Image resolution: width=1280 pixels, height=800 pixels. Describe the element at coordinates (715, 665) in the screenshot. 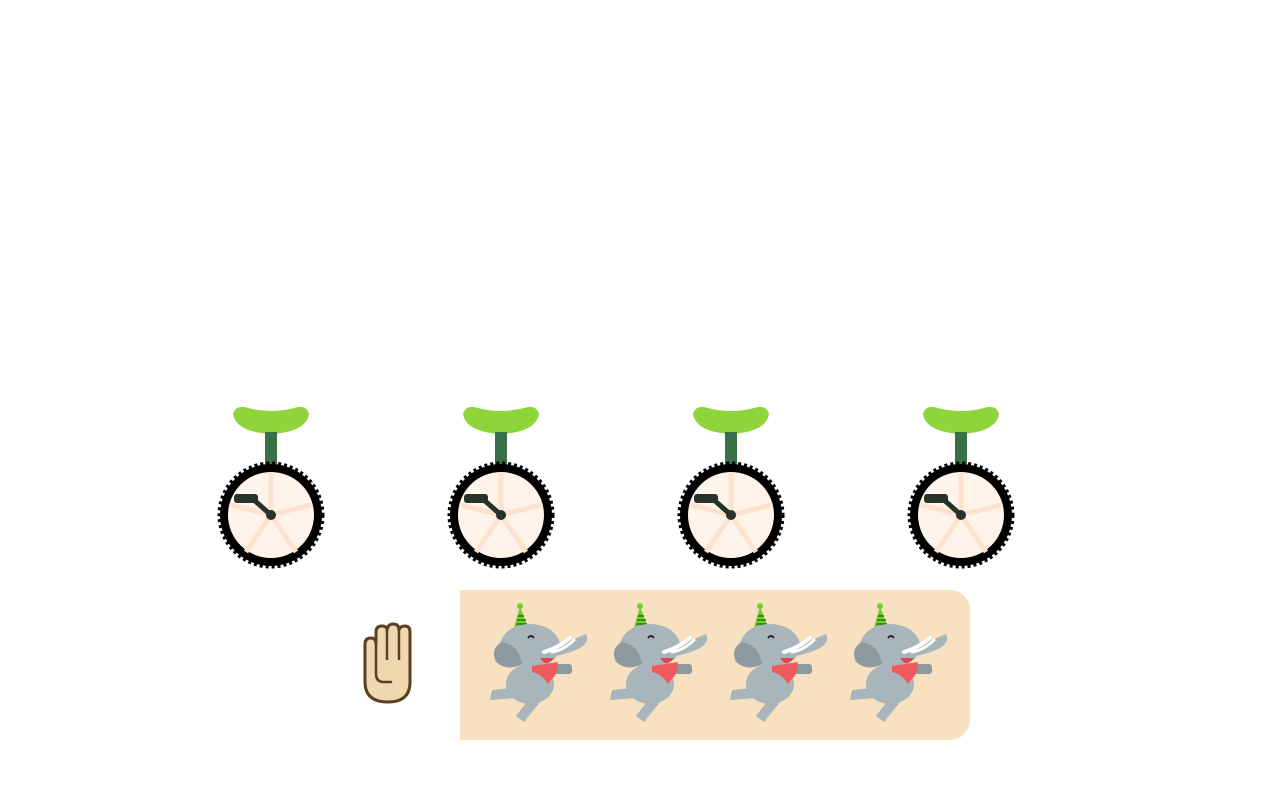

I see `elephant-panel` at that location.